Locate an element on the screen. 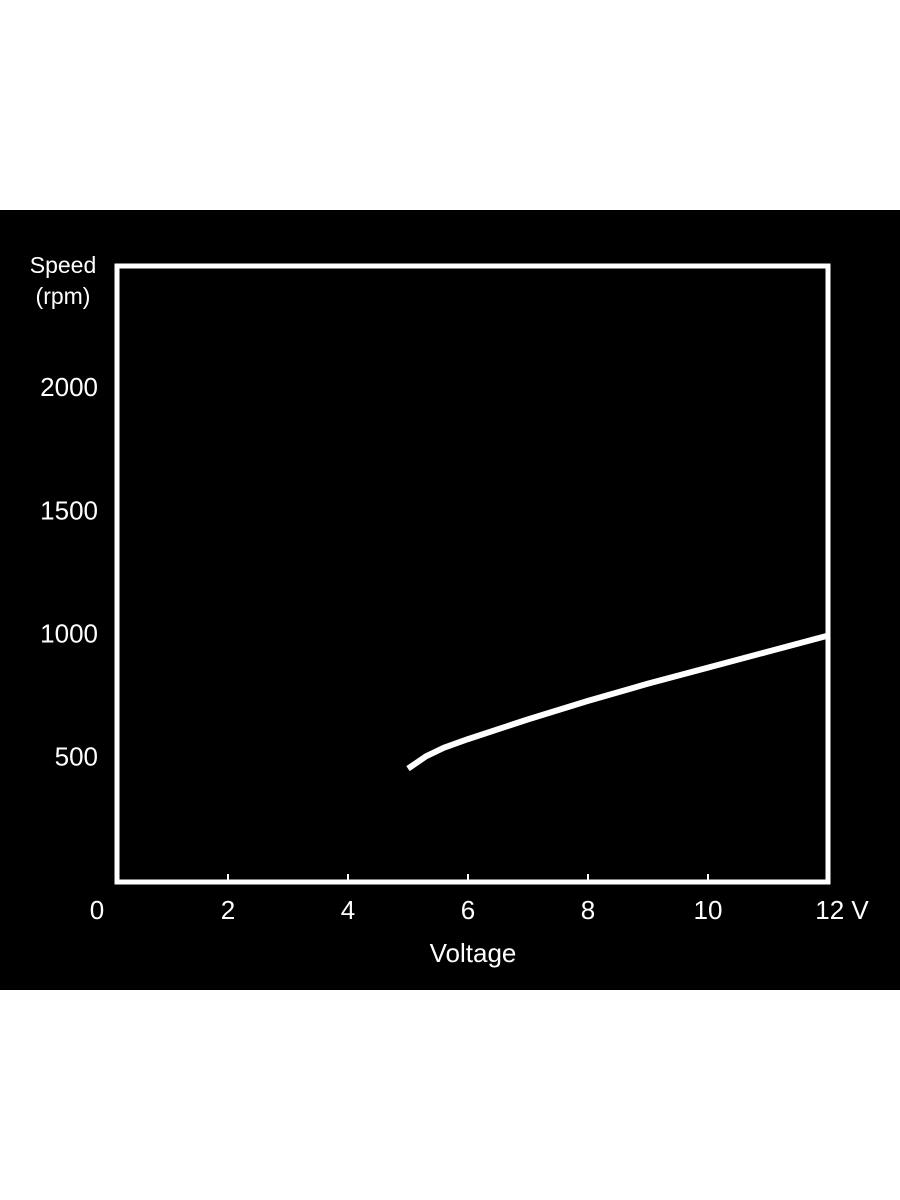 This screenshot has height=1200, width=900. x-tick-label: 2 is located at coordinates (228, 910).